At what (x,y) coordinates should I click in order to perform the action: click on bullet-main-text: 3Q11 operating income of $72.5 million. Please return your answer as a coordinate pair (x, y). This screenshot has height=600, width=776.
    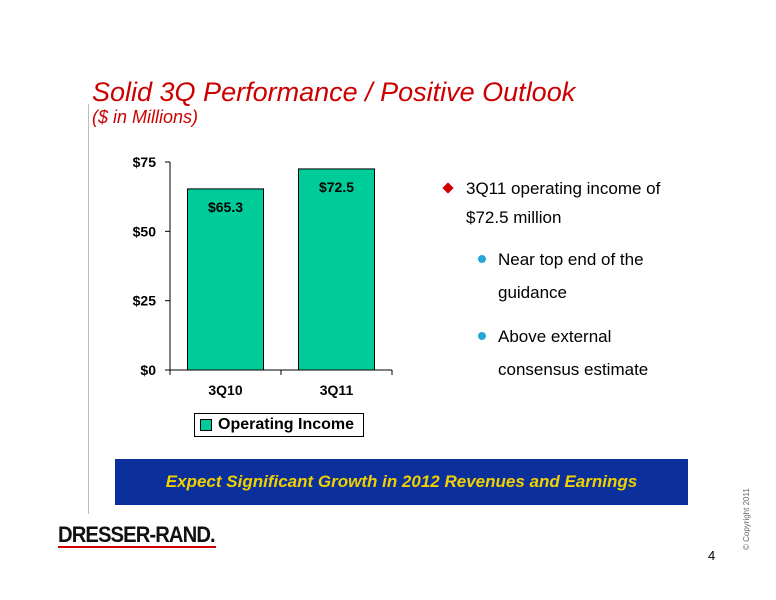
    Looking at the image, I should click on (563, 203).